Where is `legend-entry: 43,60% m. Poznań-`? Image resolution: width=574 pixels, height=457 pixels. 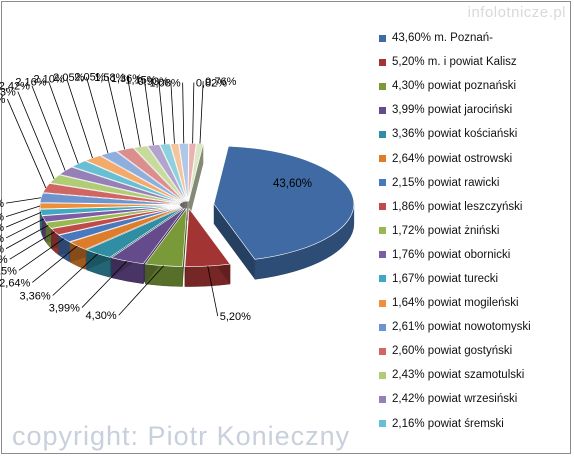
legend-entry: 43,60% m. Poznań- is located at coordinates (474, 38).